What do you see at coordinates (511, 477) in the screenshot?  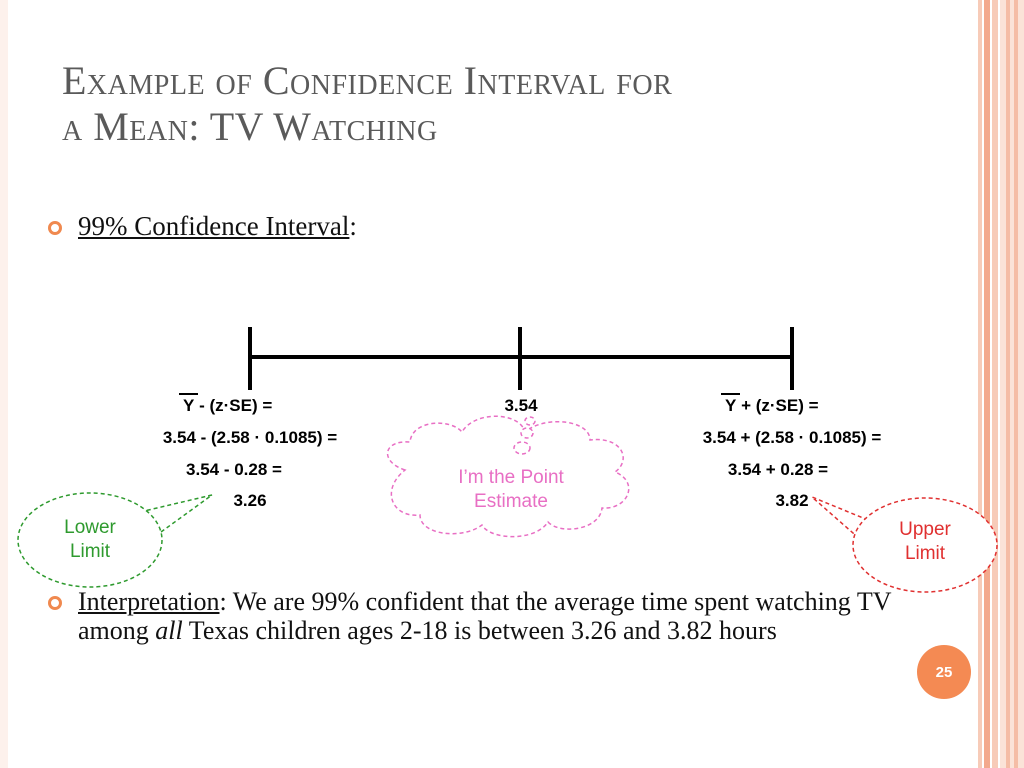 I see `callout-line: I’m the Point` at bounding box center [511, 477].